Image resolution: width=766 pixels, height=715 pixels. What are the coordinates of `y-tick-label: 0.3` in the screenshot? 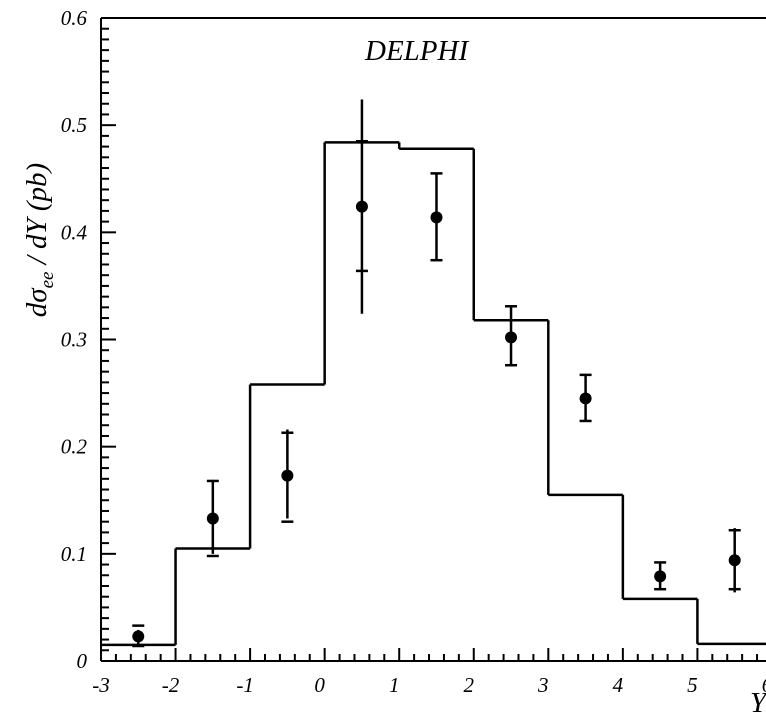 It's located at (74, 340).